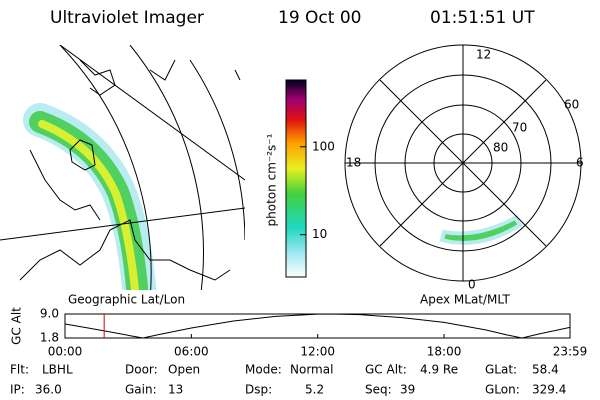 Image resolution: width=600 pixels, height=400 pixels. What do you see at coordinates (49, 314) in the screenshot?
I see `y-tick-label: 9.0` at bounding box center [49, 314].